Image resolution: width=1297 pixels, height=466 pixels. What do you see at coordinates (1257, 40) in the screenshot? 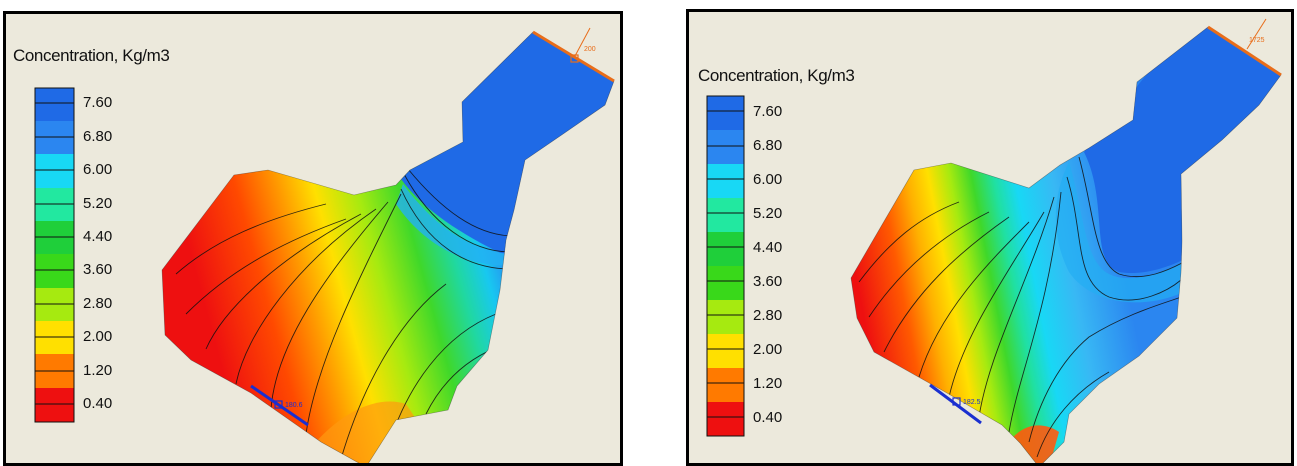
I see `inflow-label: 1725` at bounding box center [1257, 40].